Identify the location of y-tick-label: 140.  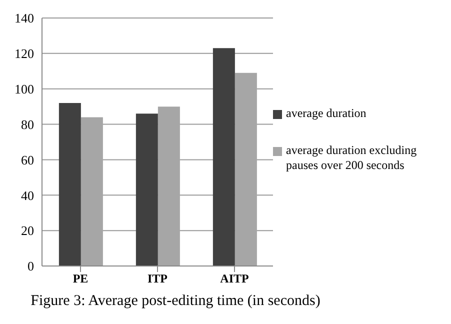
(24, 18).